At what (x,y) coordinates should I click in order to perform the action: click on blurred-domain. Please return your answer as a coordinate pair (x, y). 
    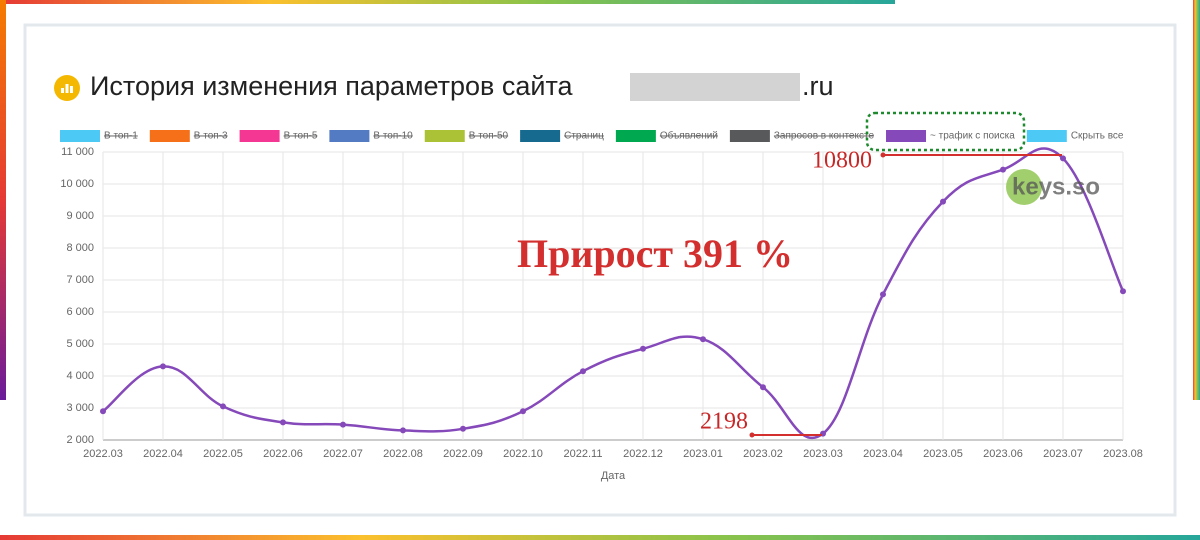
    Looking at the image, I should click on (715, 87).